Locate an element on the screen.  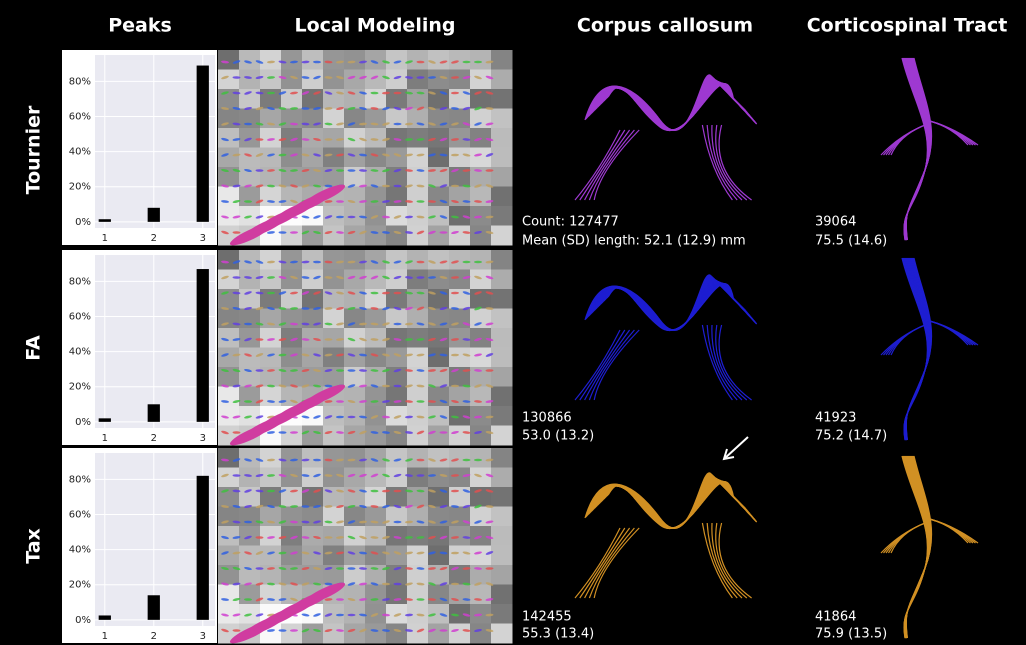
stat-text: 75.9 (13.5) is located at coordinates (851, 634).